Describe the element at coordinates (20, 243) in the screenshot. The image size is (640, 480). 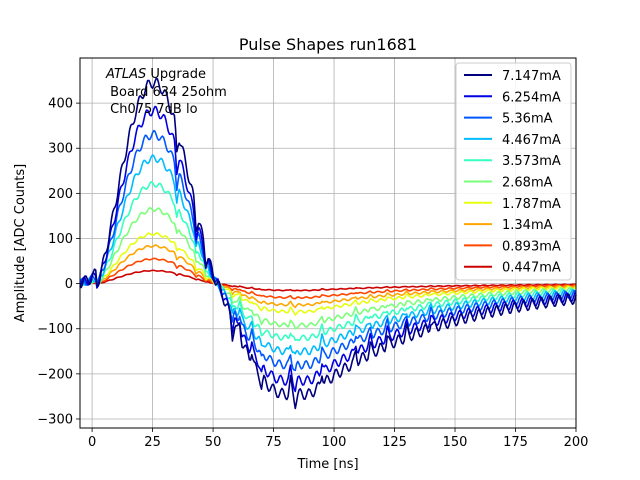
I see `y-axis-label: Amplitude [ADC Counts]` at that location.